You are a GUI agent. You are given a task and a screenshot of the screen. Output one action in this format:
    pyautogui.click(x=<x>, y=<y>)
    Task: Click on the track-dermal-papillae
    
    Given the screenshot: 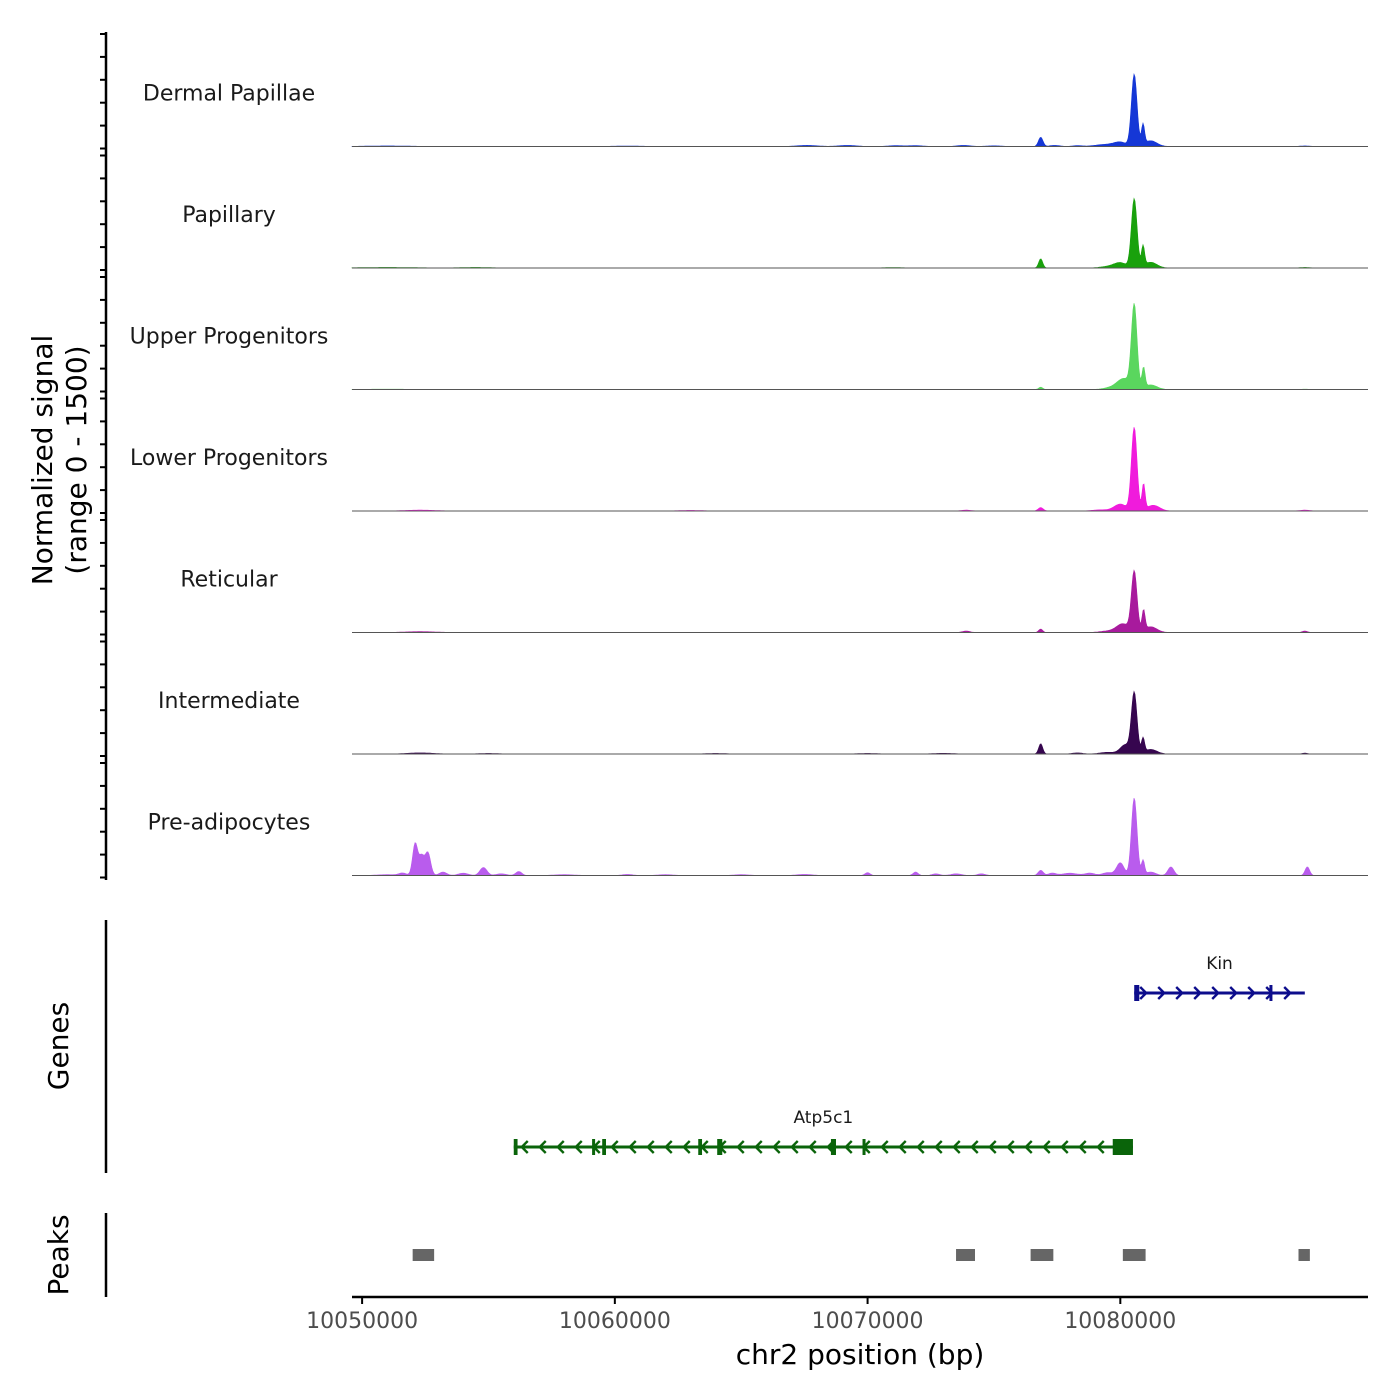 What is the action you would take?
    pyautogui.click(x=859, y=110)
    